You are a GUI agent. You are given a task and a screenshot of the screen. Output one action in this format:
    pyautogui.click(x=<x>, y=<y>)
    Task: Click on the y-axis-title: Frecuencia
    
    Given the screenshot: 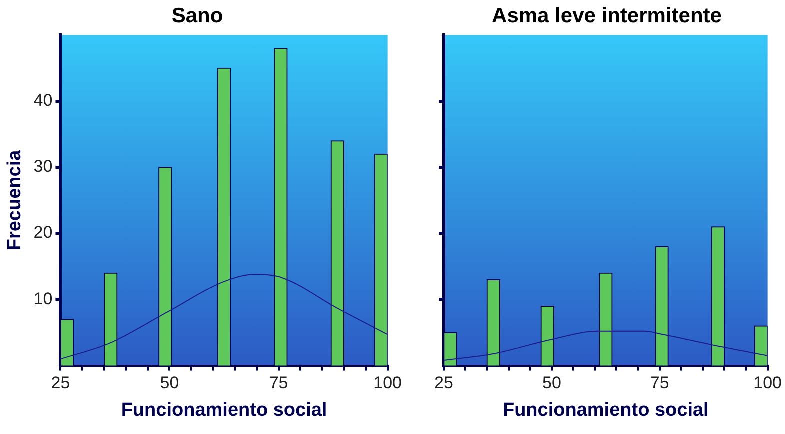 What is the action you would take?
    pyautogui.click(x=15, y=200)
    